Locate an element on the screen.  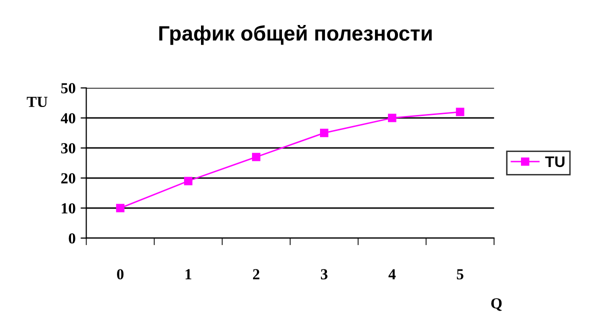
y-axis-title: TU is located at coordinates (37, 102).